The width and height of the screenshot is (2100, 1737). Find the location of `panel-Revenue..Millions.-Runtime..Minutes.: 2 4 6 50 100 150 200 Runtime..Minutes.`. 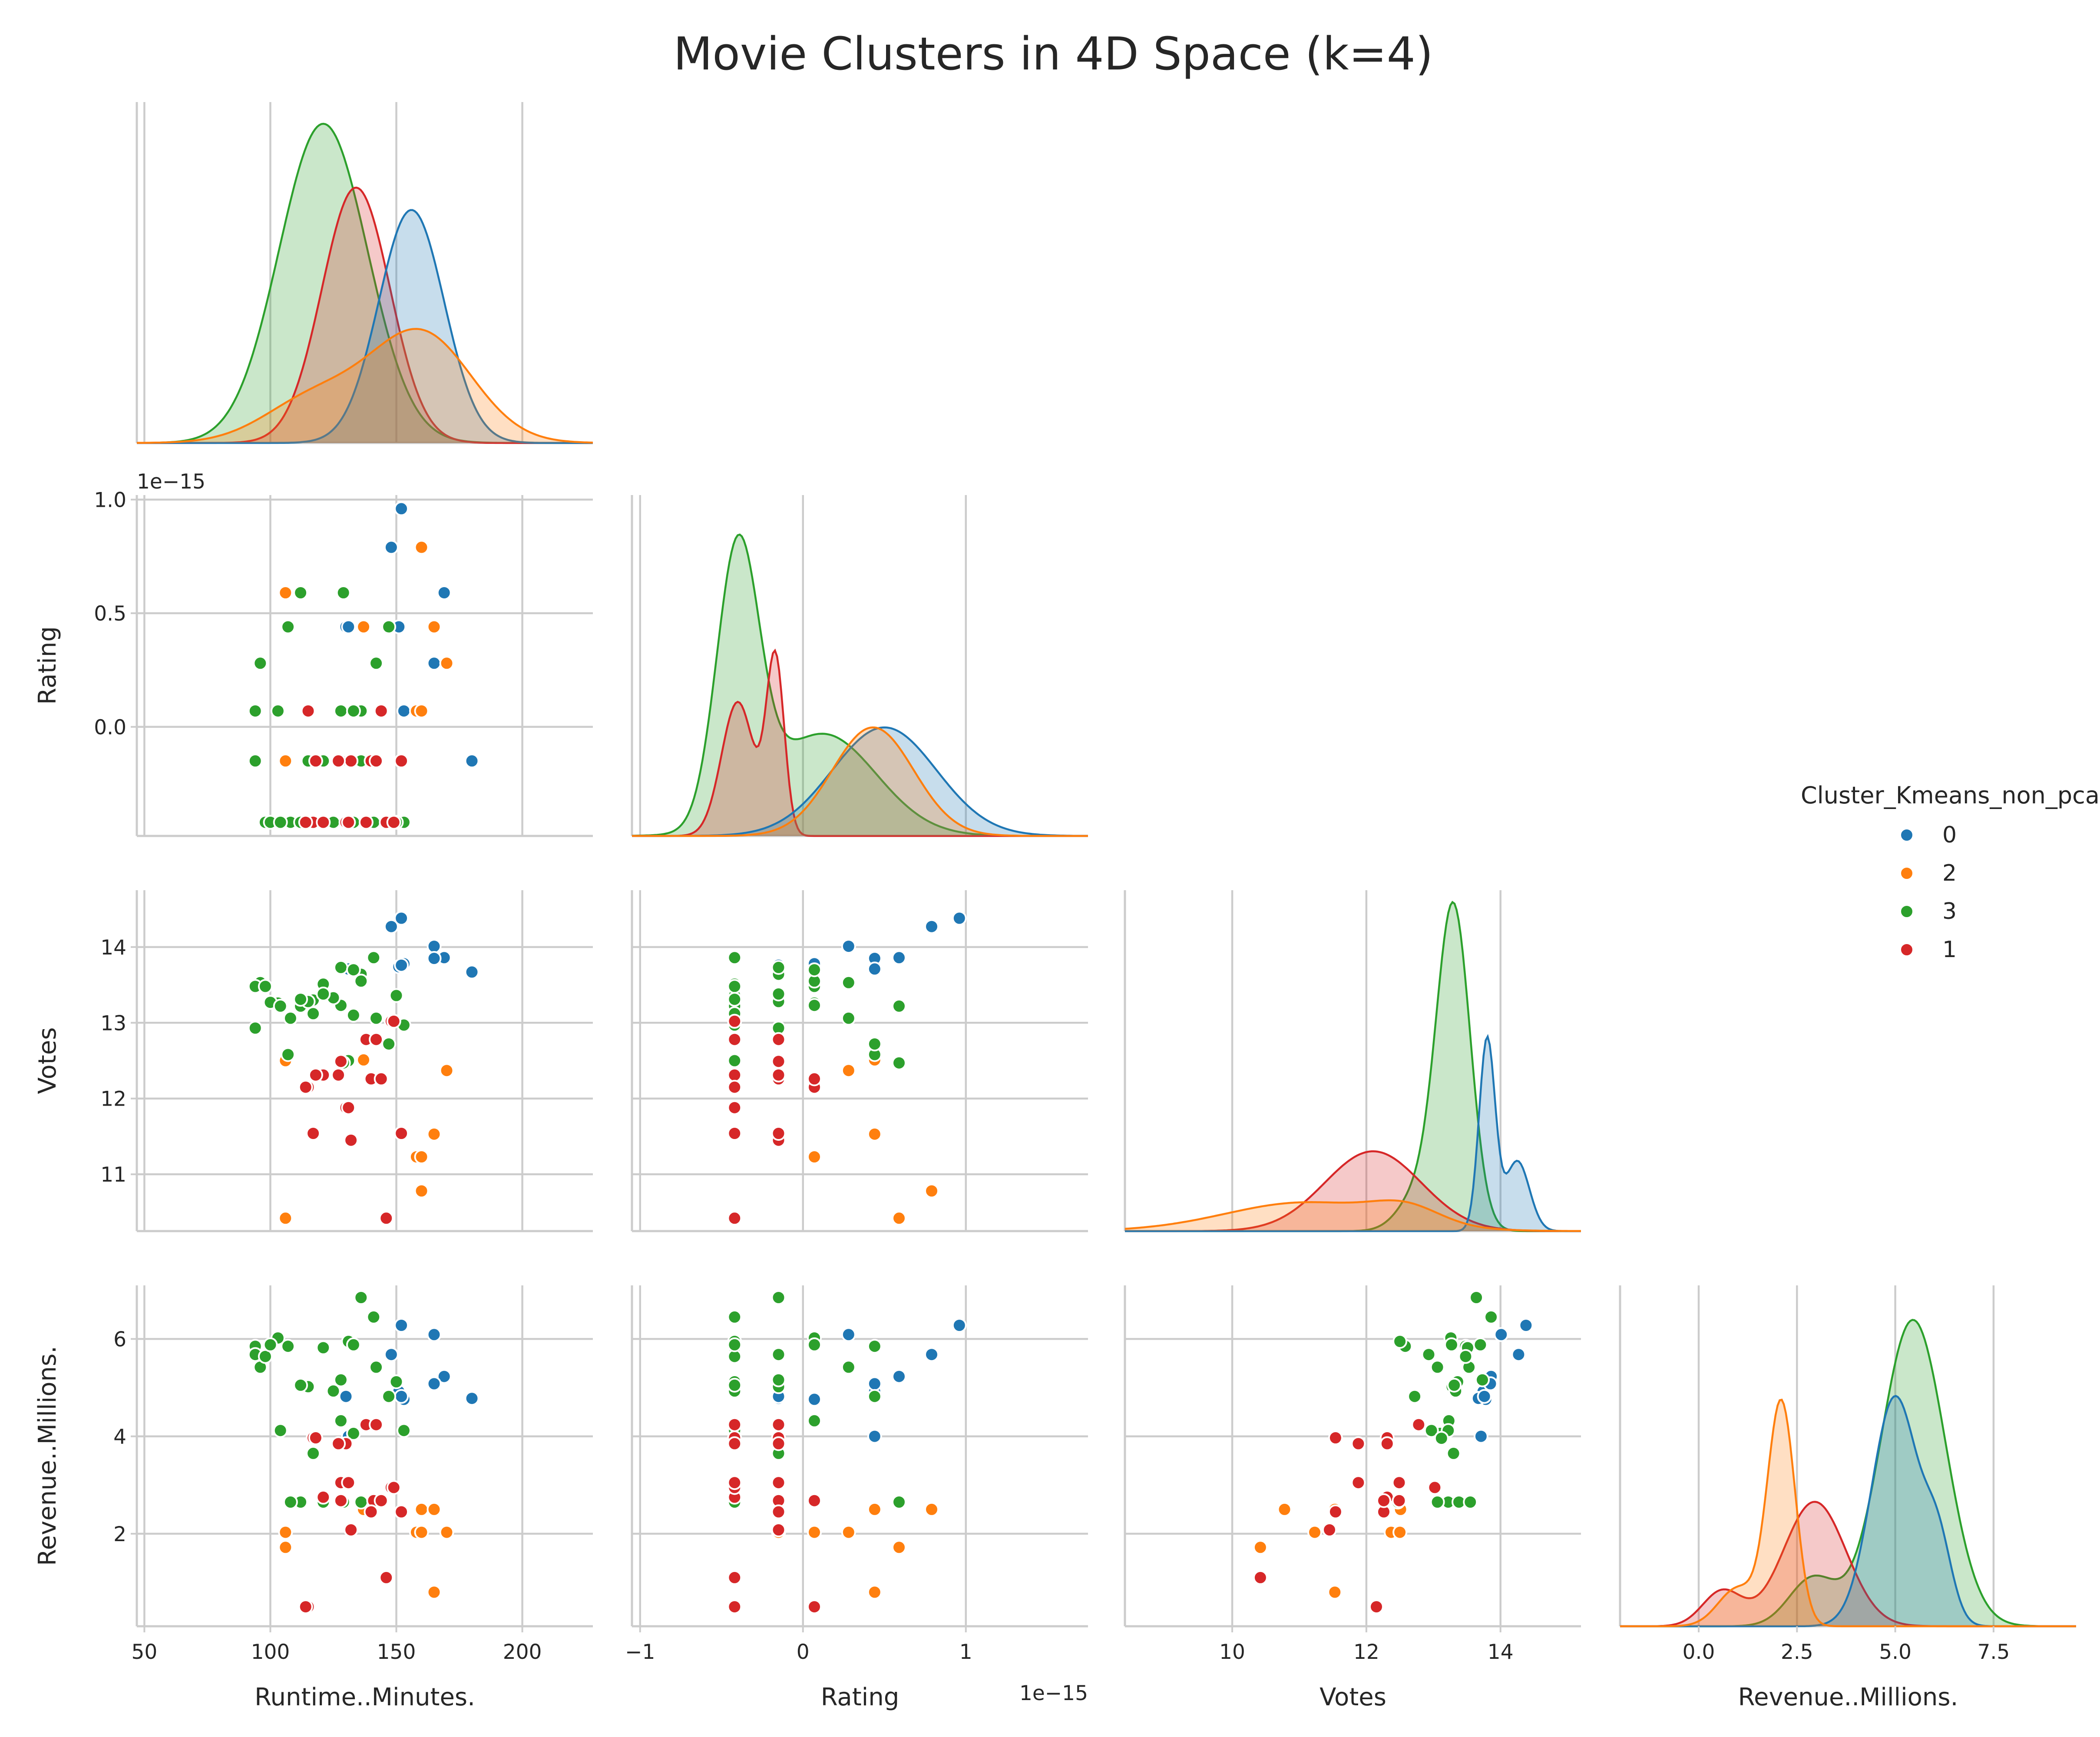

panel-Revenue..Millions.-Runtime..Minutes.: 2 4 6 50 100 150 200 Runtime..Minutes. is located at coordinates (353, 1498).